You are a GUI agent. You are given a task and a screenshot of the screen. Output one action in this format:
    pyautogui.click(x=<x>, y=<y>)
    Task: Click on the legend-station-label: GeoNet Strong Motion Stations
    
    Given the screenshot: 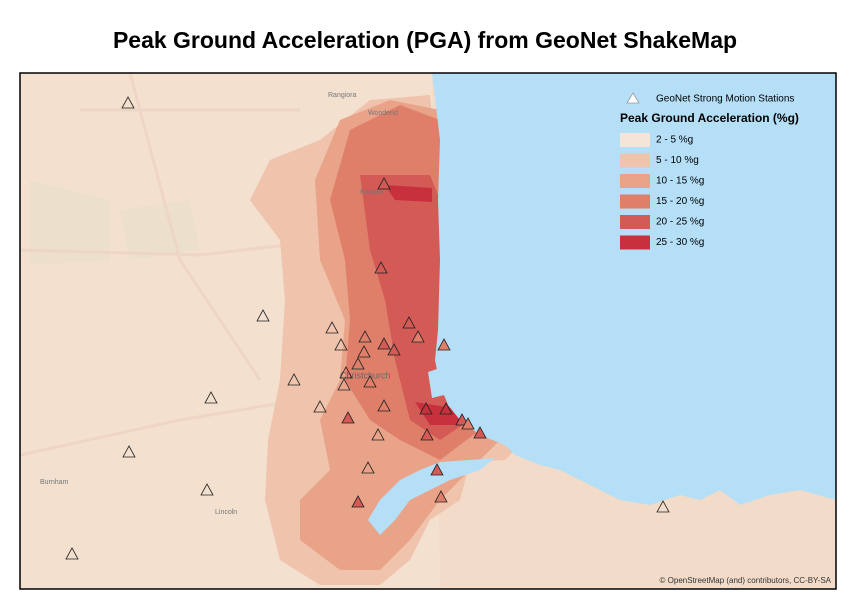 What is the action you would take?
    pyautogui.click(x=725, y=99)
    